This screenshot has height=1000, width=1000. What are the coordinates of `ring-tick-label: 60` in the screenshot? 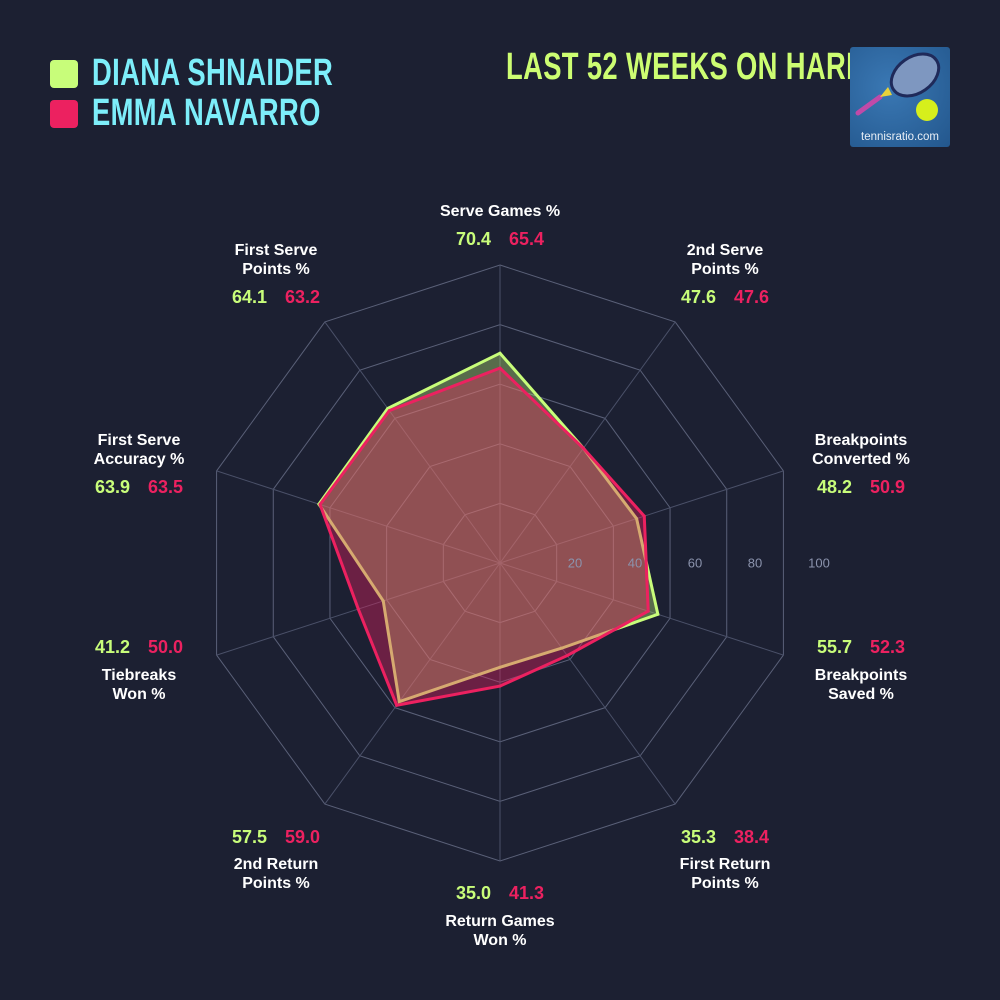 It's located at (695, 563).